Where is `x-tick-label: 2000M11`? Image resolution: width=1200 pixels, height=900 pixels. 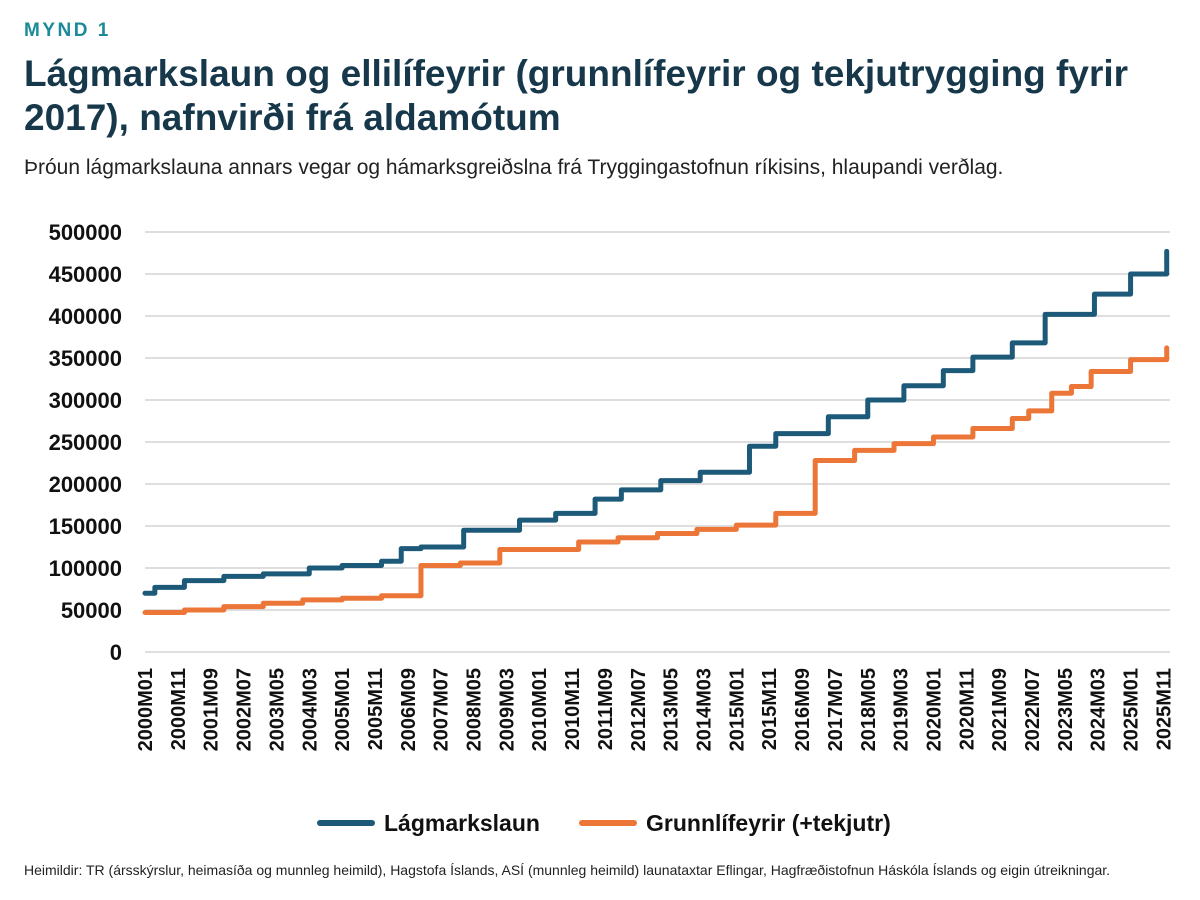
x-tick-label: 2000M11 is located at coordinates (179, 709).